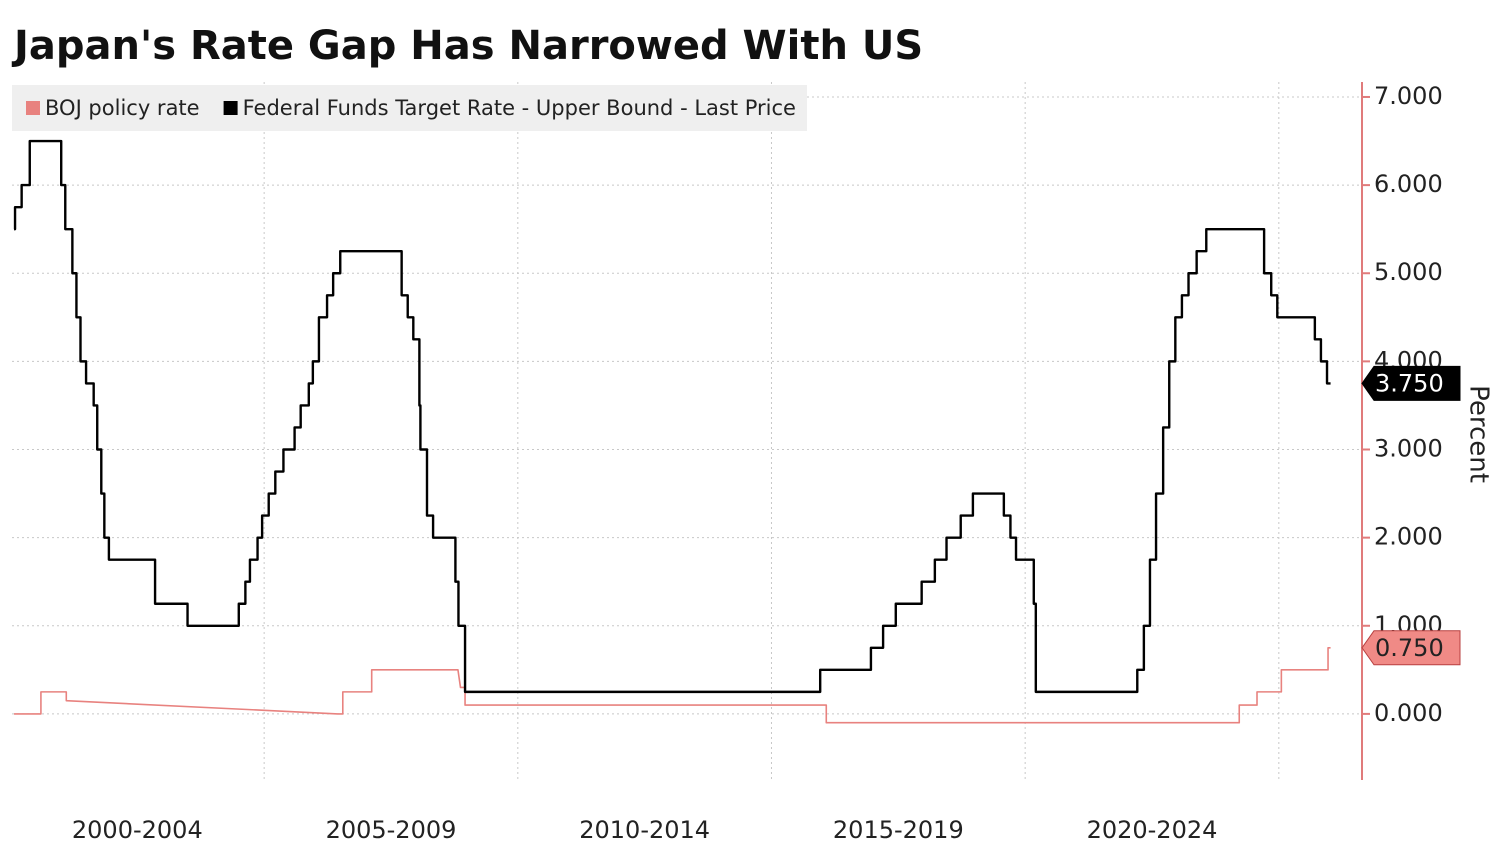 Image resolution: width=1500 pixels, height=850 pixels. What do you see at coordinates (137, 830) in the screenshot?
I see `x-tick-label: 2000-2004` at bounding box center [137, 830].